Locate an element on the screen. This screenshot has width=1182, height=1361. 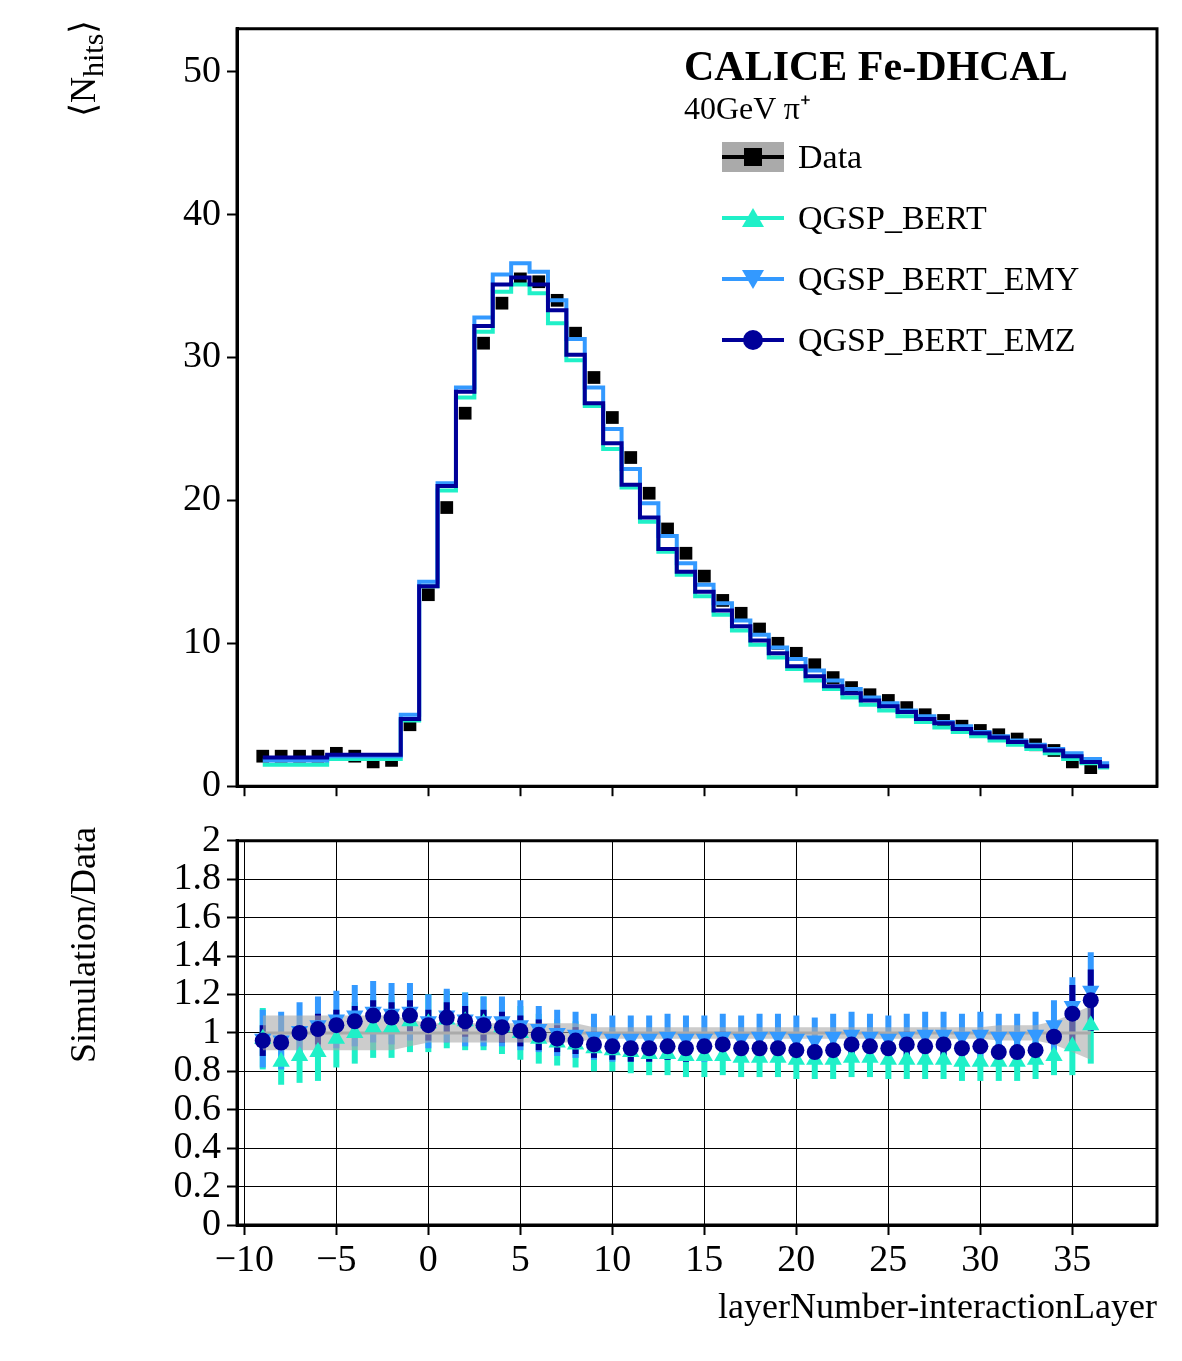
x-tick-label: 0 is located at coordinates (428, 1257).